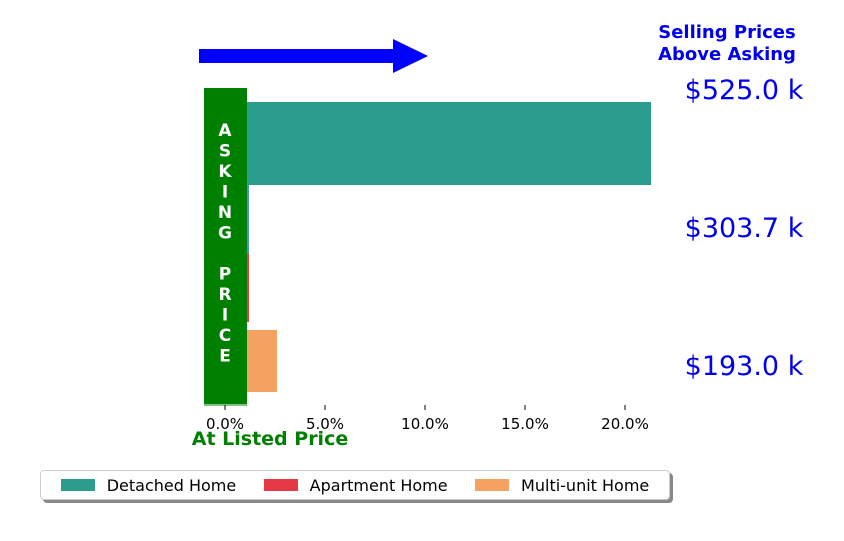 This screenshot has height=541, width=844. What do you see at coordinates (225, 424) in the screenshot?
I see `x-tick-label: 0.0%` at bounding box center [225, 424].